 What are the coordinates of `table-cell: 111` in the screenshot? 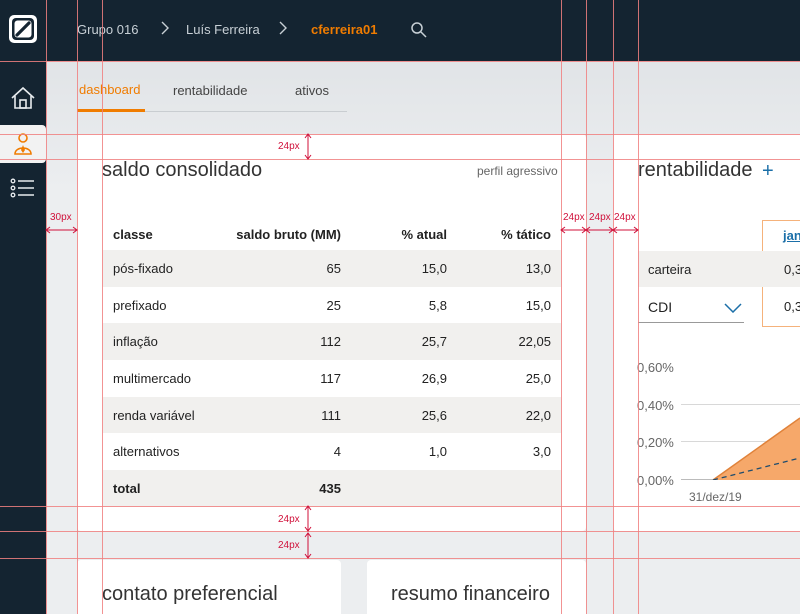 It's located at (286, 415).